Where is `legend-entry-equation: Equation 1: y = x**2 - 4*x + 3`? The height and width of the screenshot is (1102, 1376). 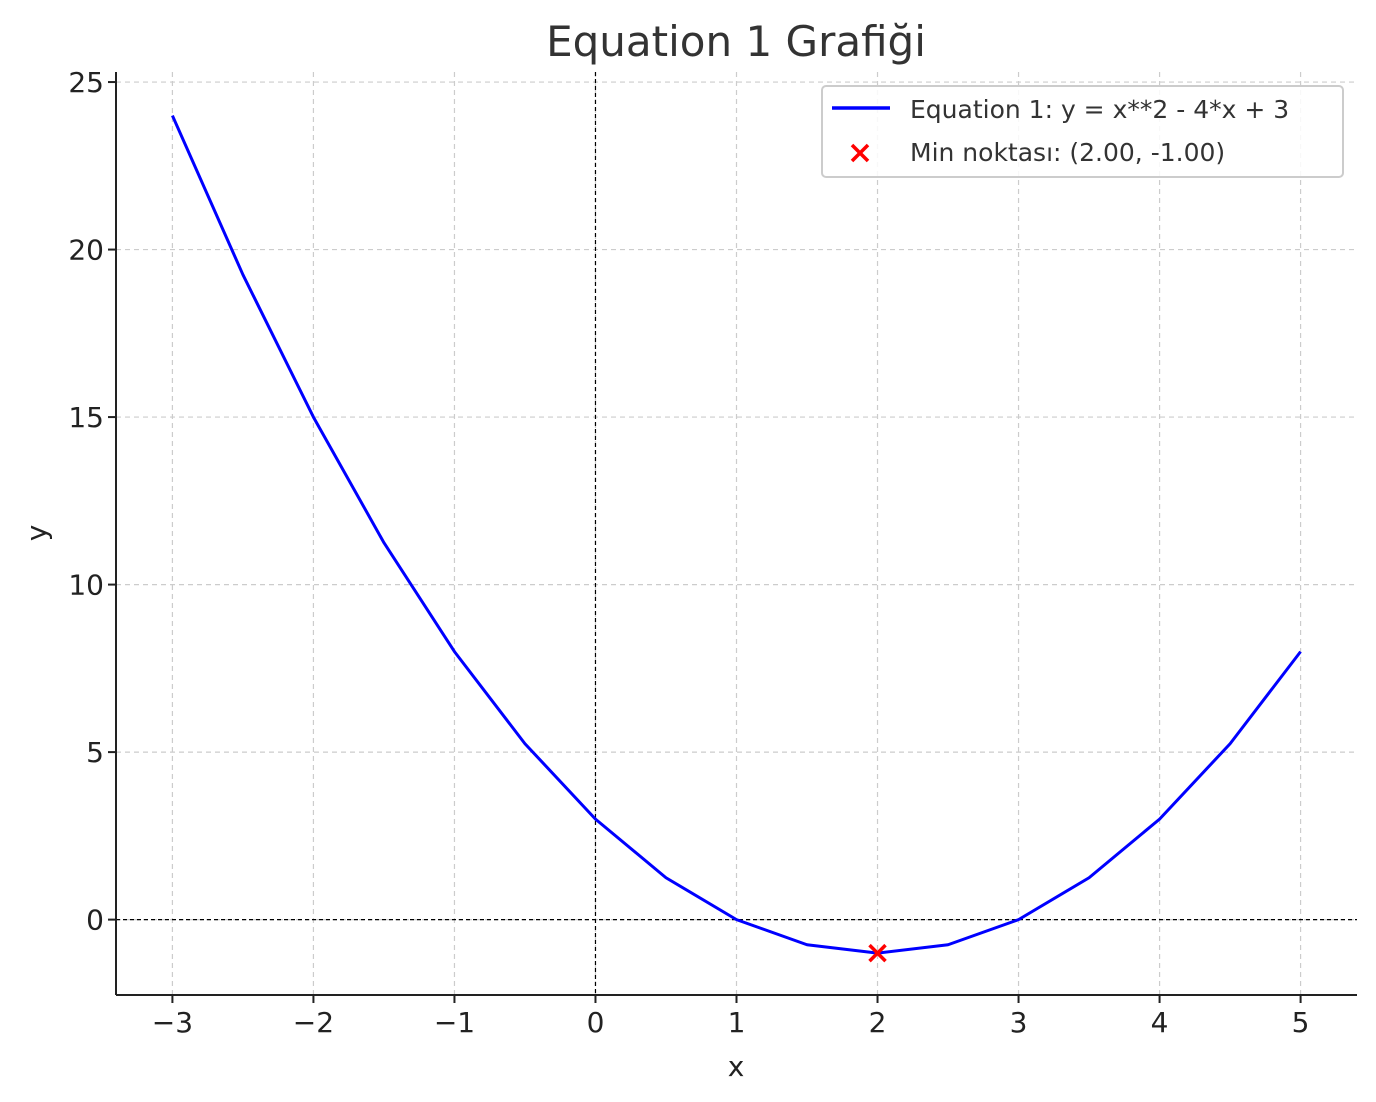 legend-entry-equation: Equation 1: y = x**2 - 4*x + 3 is located at coordinates (1099, 109).